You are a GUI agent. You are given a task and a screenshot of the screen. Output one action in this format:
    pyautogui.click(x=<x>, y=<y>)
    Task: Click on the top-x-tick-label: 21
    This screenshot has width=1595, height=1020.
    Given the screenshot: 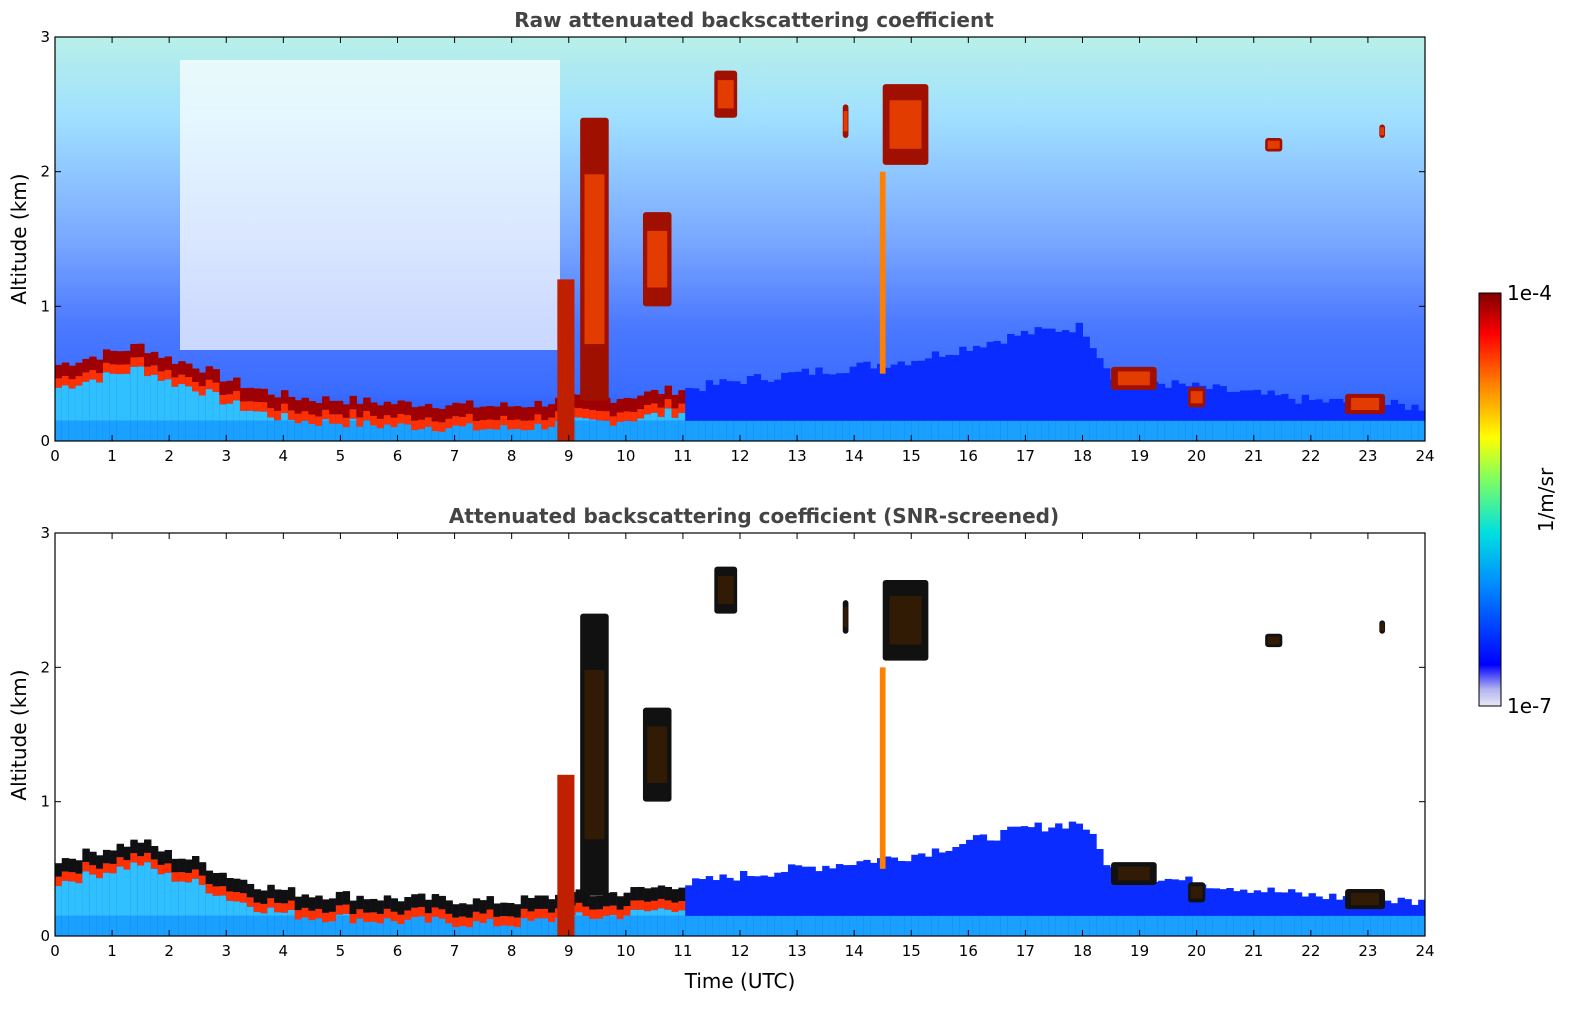 What is the action you would take?
    pyautogui.click(x=1253, y=456)
    